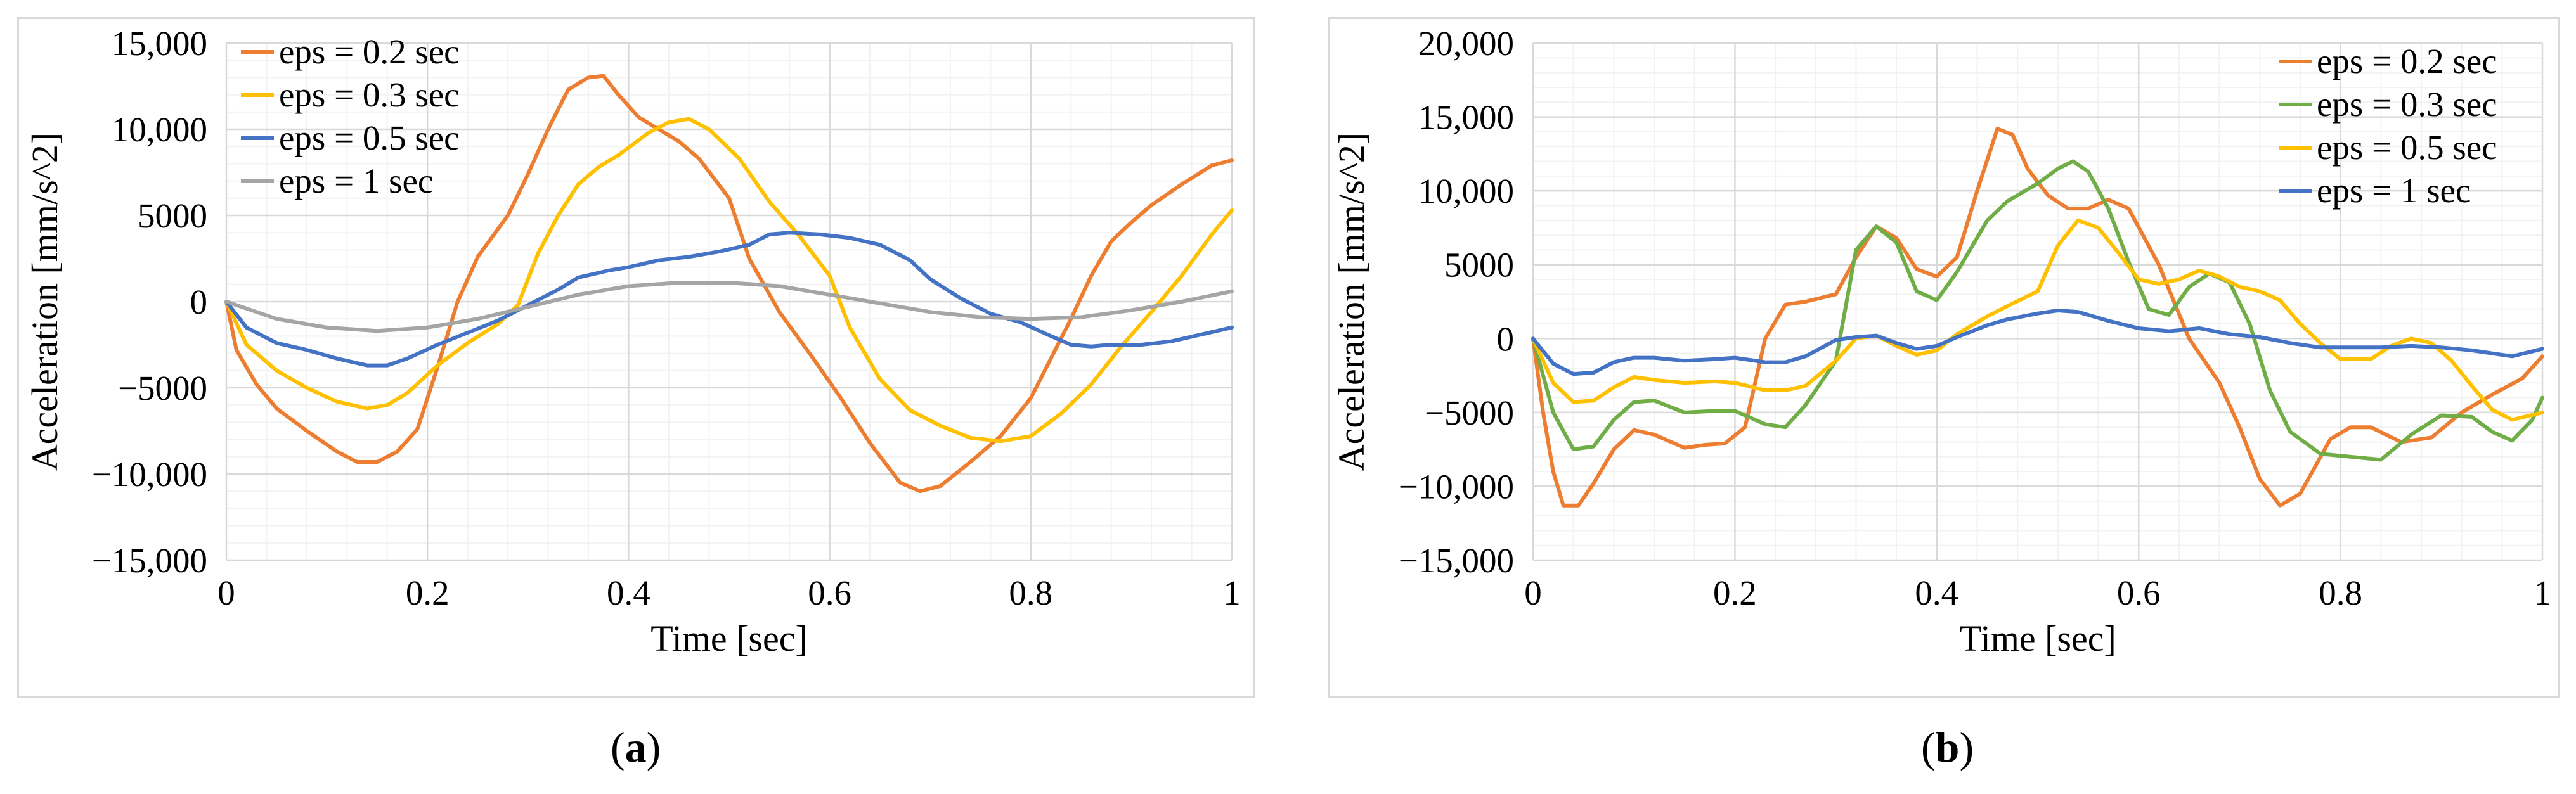  I want to click on chart-a-y-tick-label: −10,000, so click(149, 474).